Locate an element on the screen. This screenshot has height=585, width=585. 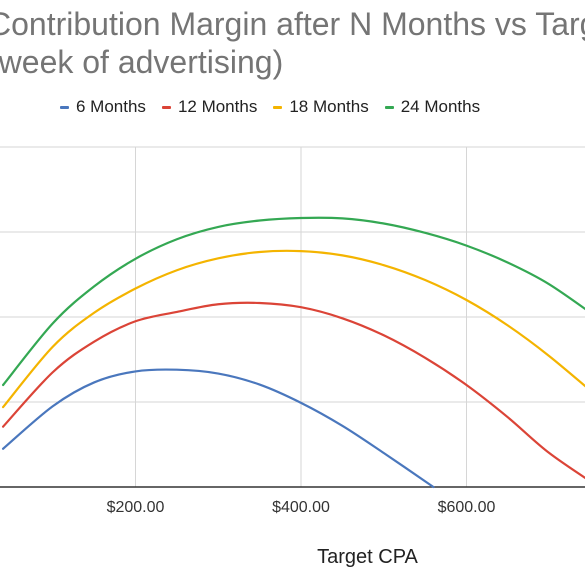
chart-subtitle: (week of advertising) is located at coordinates (142, 62).